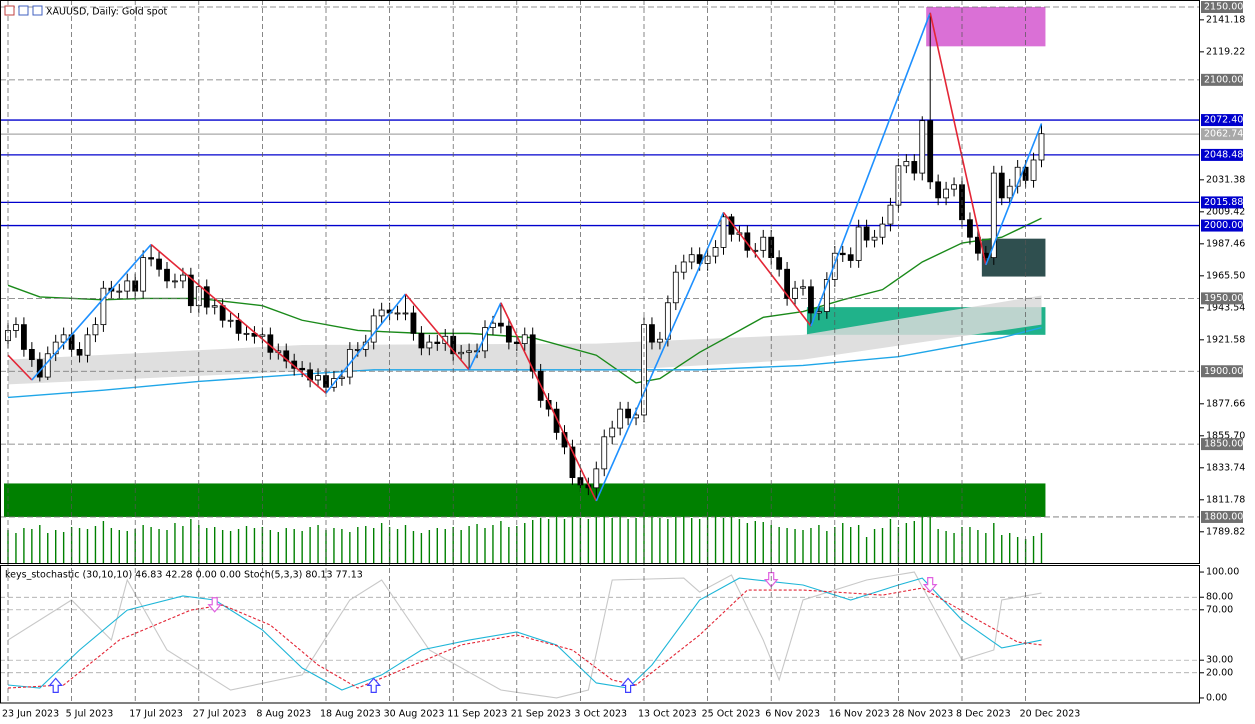 The width and height of the screenshot is (1255, 724). What do you see at coordinates (541, 714) in the screenshot?
I see `x-tick-label: 21 Sep 2023` at bounding box center [541, 714].